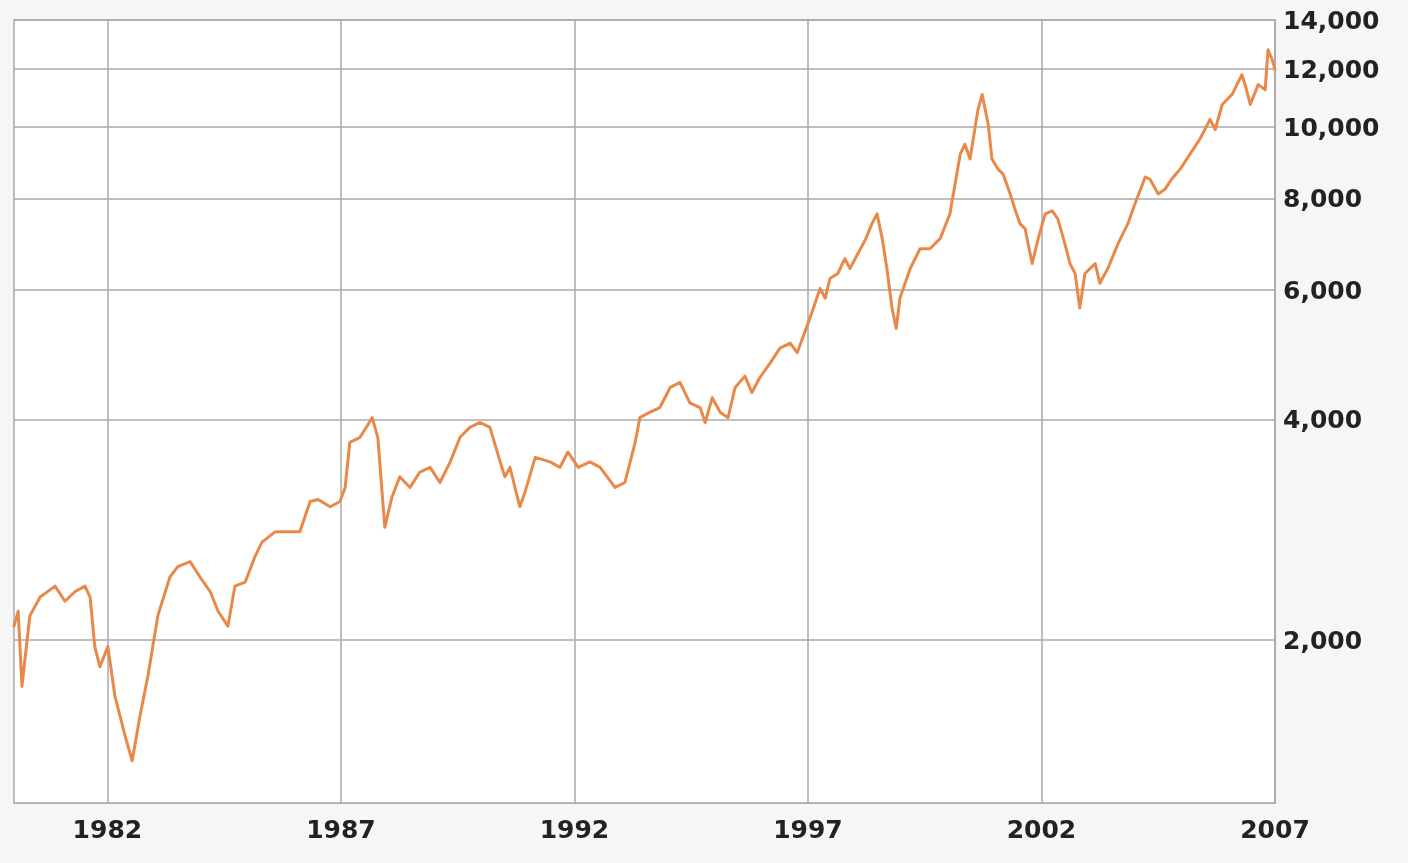 The height and width of the screenshot is (863, 1408). I want to click on y-tick-label: 6,000, so click(1323, 290).